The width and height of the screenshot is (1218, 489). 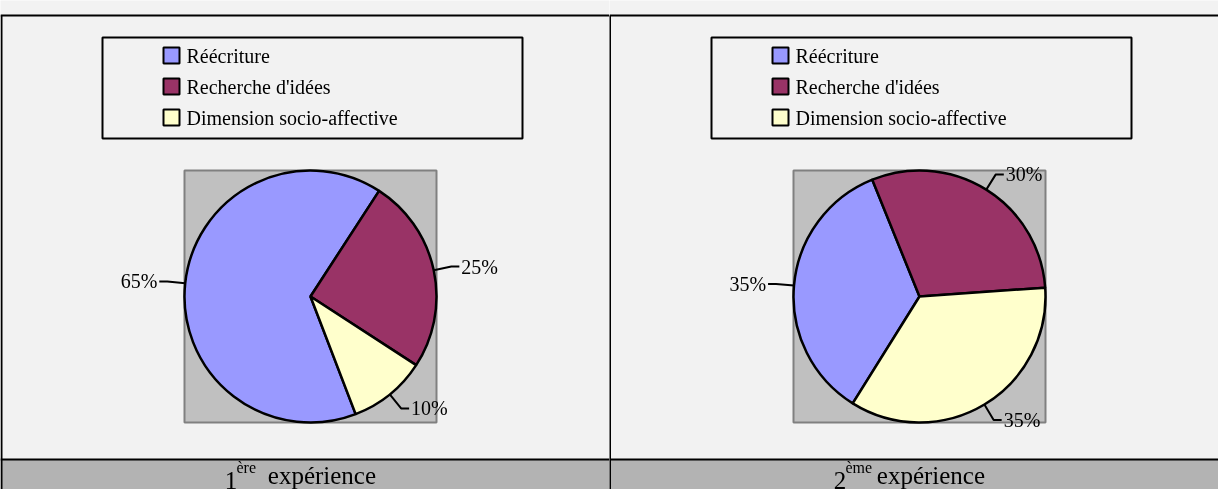 What do you see at coordinates (480, 266) in the screenshot?
I see `data-label: 25%` at bounding box center [480, 266].